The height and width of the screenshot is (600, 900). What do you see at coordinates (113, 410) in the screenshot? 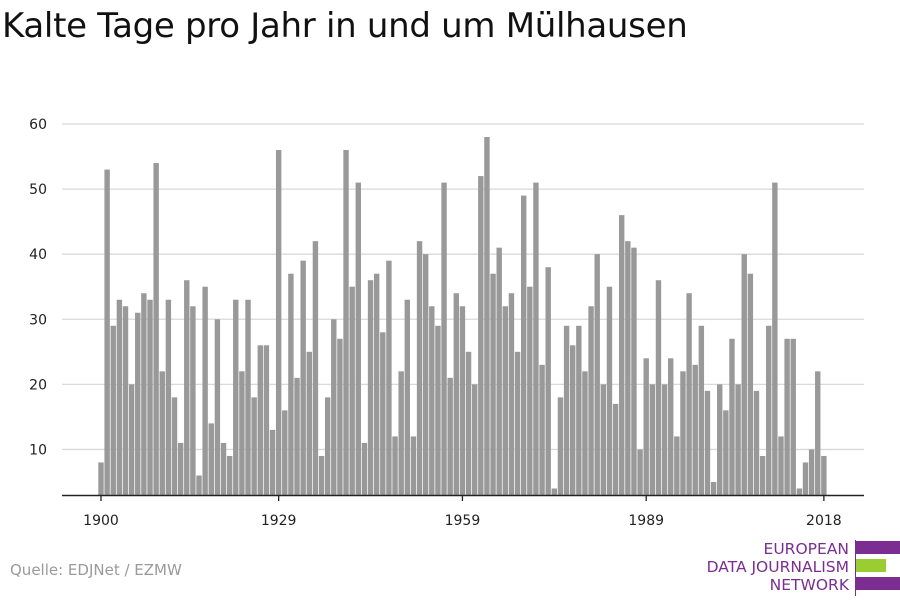
I see `bar-1902` at bounding box center [113, 410].